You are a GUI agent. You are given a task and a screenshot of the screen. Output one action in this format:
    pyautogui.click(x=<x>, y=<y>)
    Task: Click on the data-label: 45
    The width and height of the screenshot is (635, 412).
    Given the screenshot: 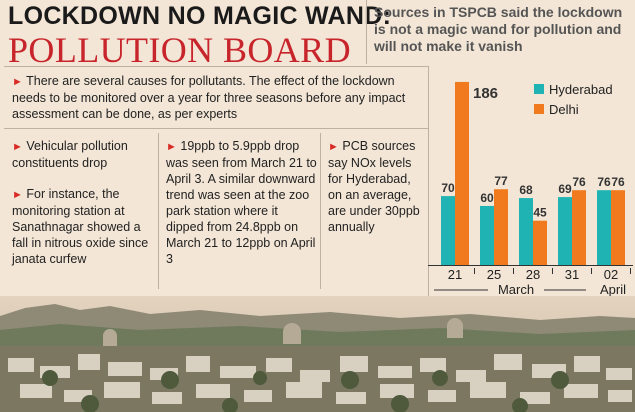 What is the action you would take?
    pyautogui.click(x=540, y=213)
    